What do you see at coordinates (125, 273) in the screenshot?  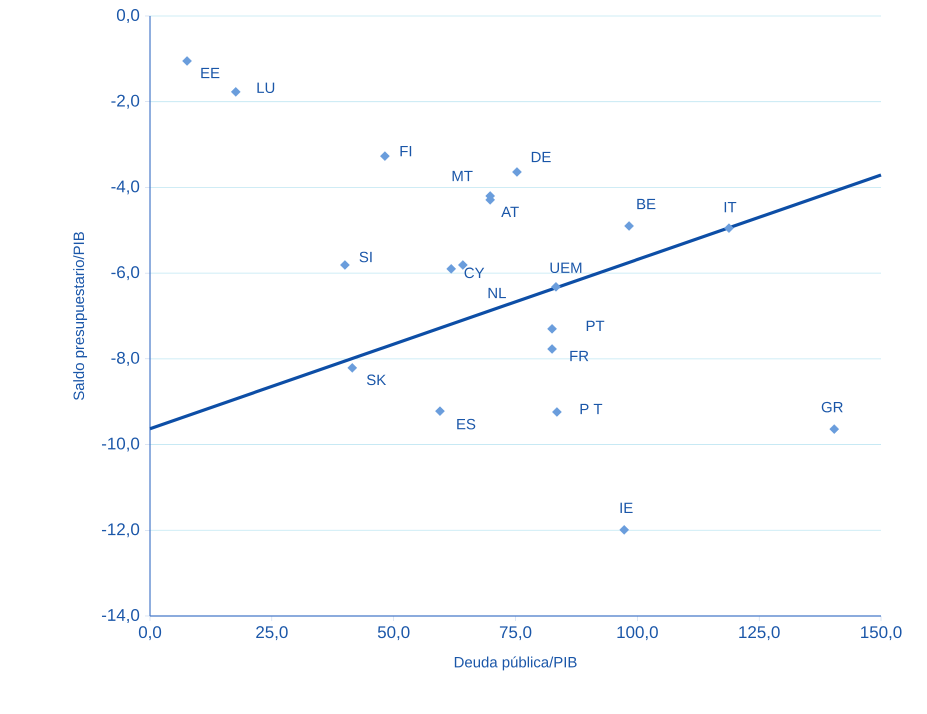 I see `y-tick-label: -6,0` at bounding box center [125, 273].